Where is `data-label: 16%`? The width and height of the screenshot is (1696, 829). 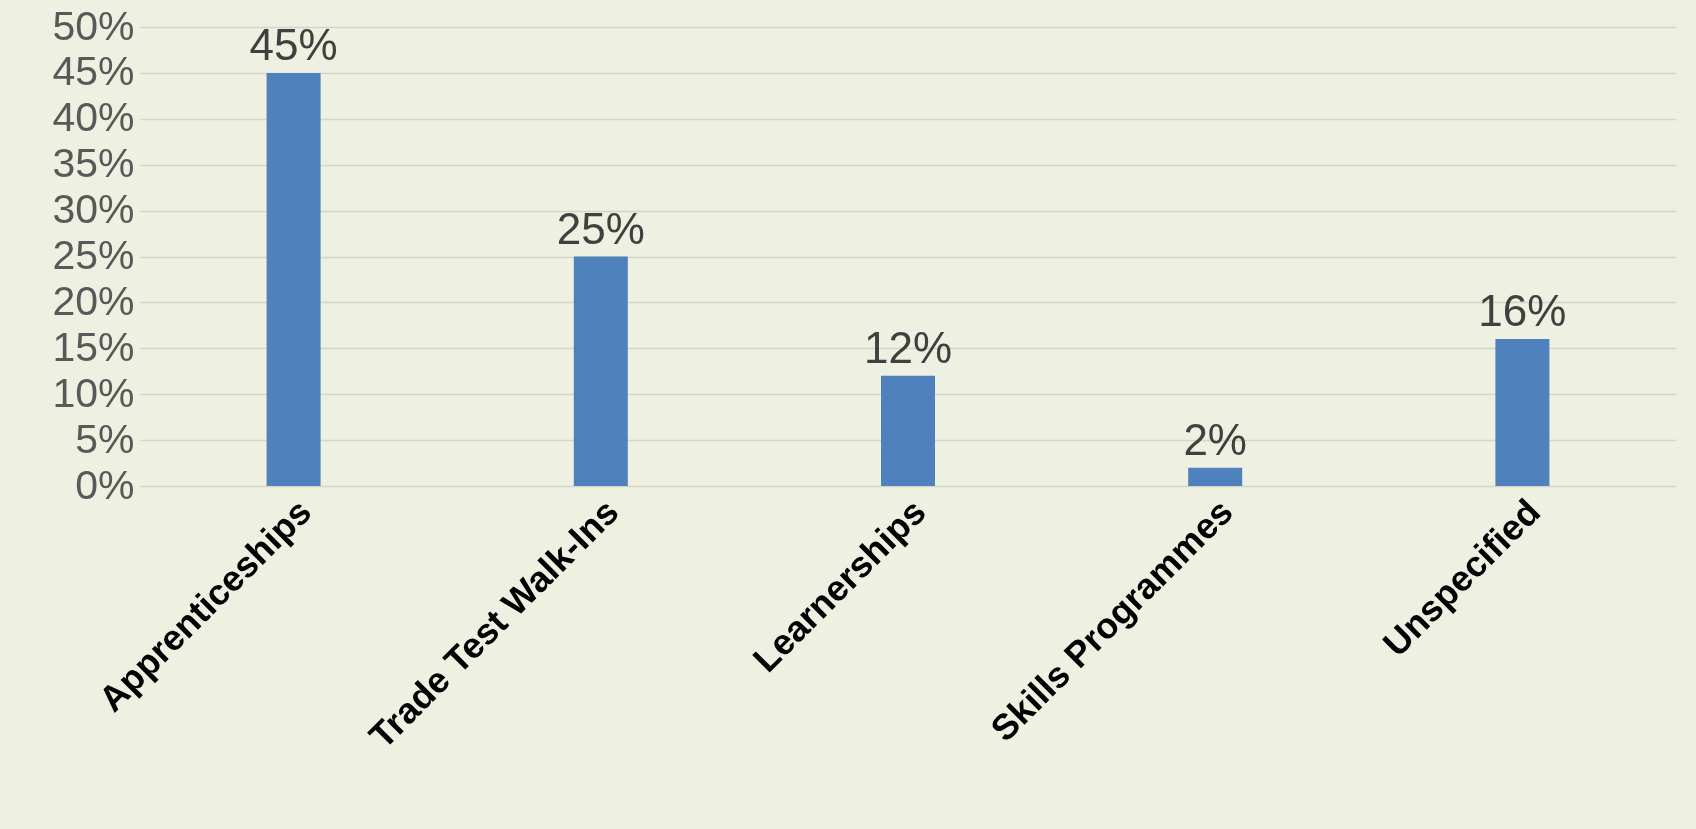
data-label: 16% is located at coordinates (1522, 311).